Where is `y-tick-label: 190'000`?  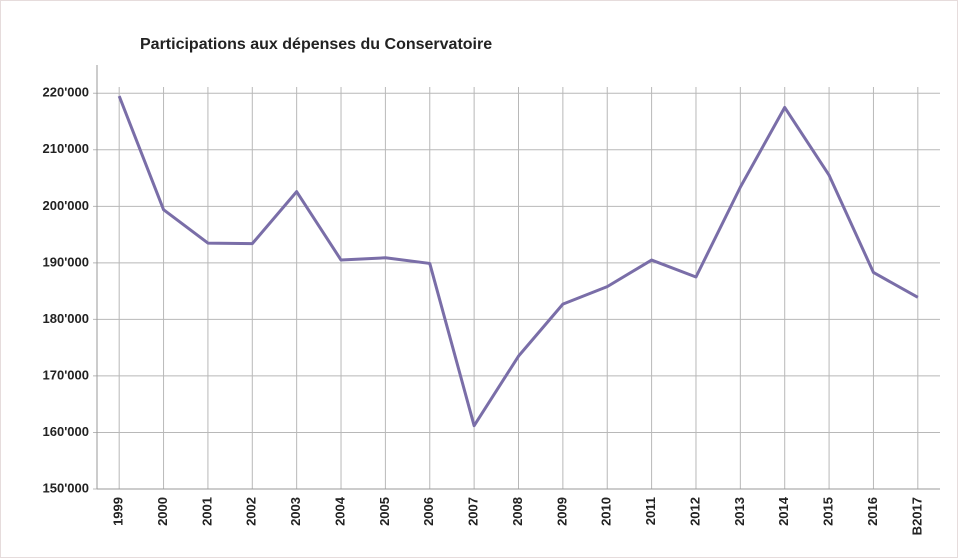
y-tick-label: 190'000 is located at coordinates (66, 261).